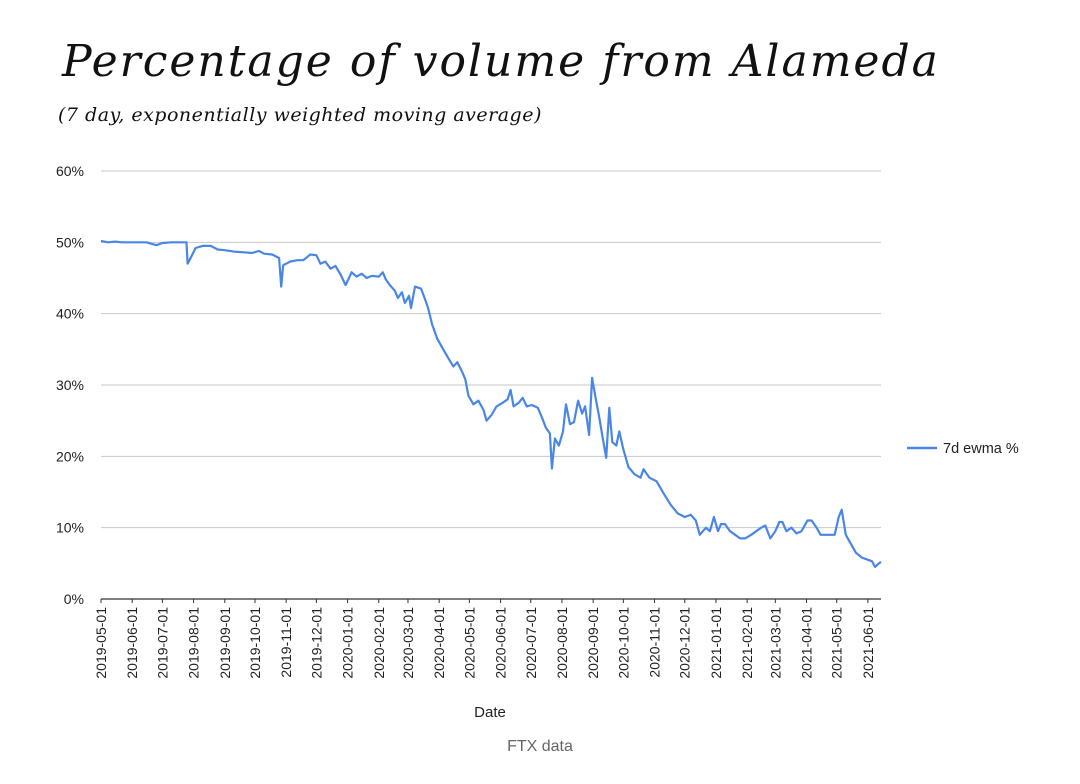  What do you see at coordinates (255, 643) in the screenshot?
I see `x-tick-label: 2019-10-01` at bounding box center [255, 643].